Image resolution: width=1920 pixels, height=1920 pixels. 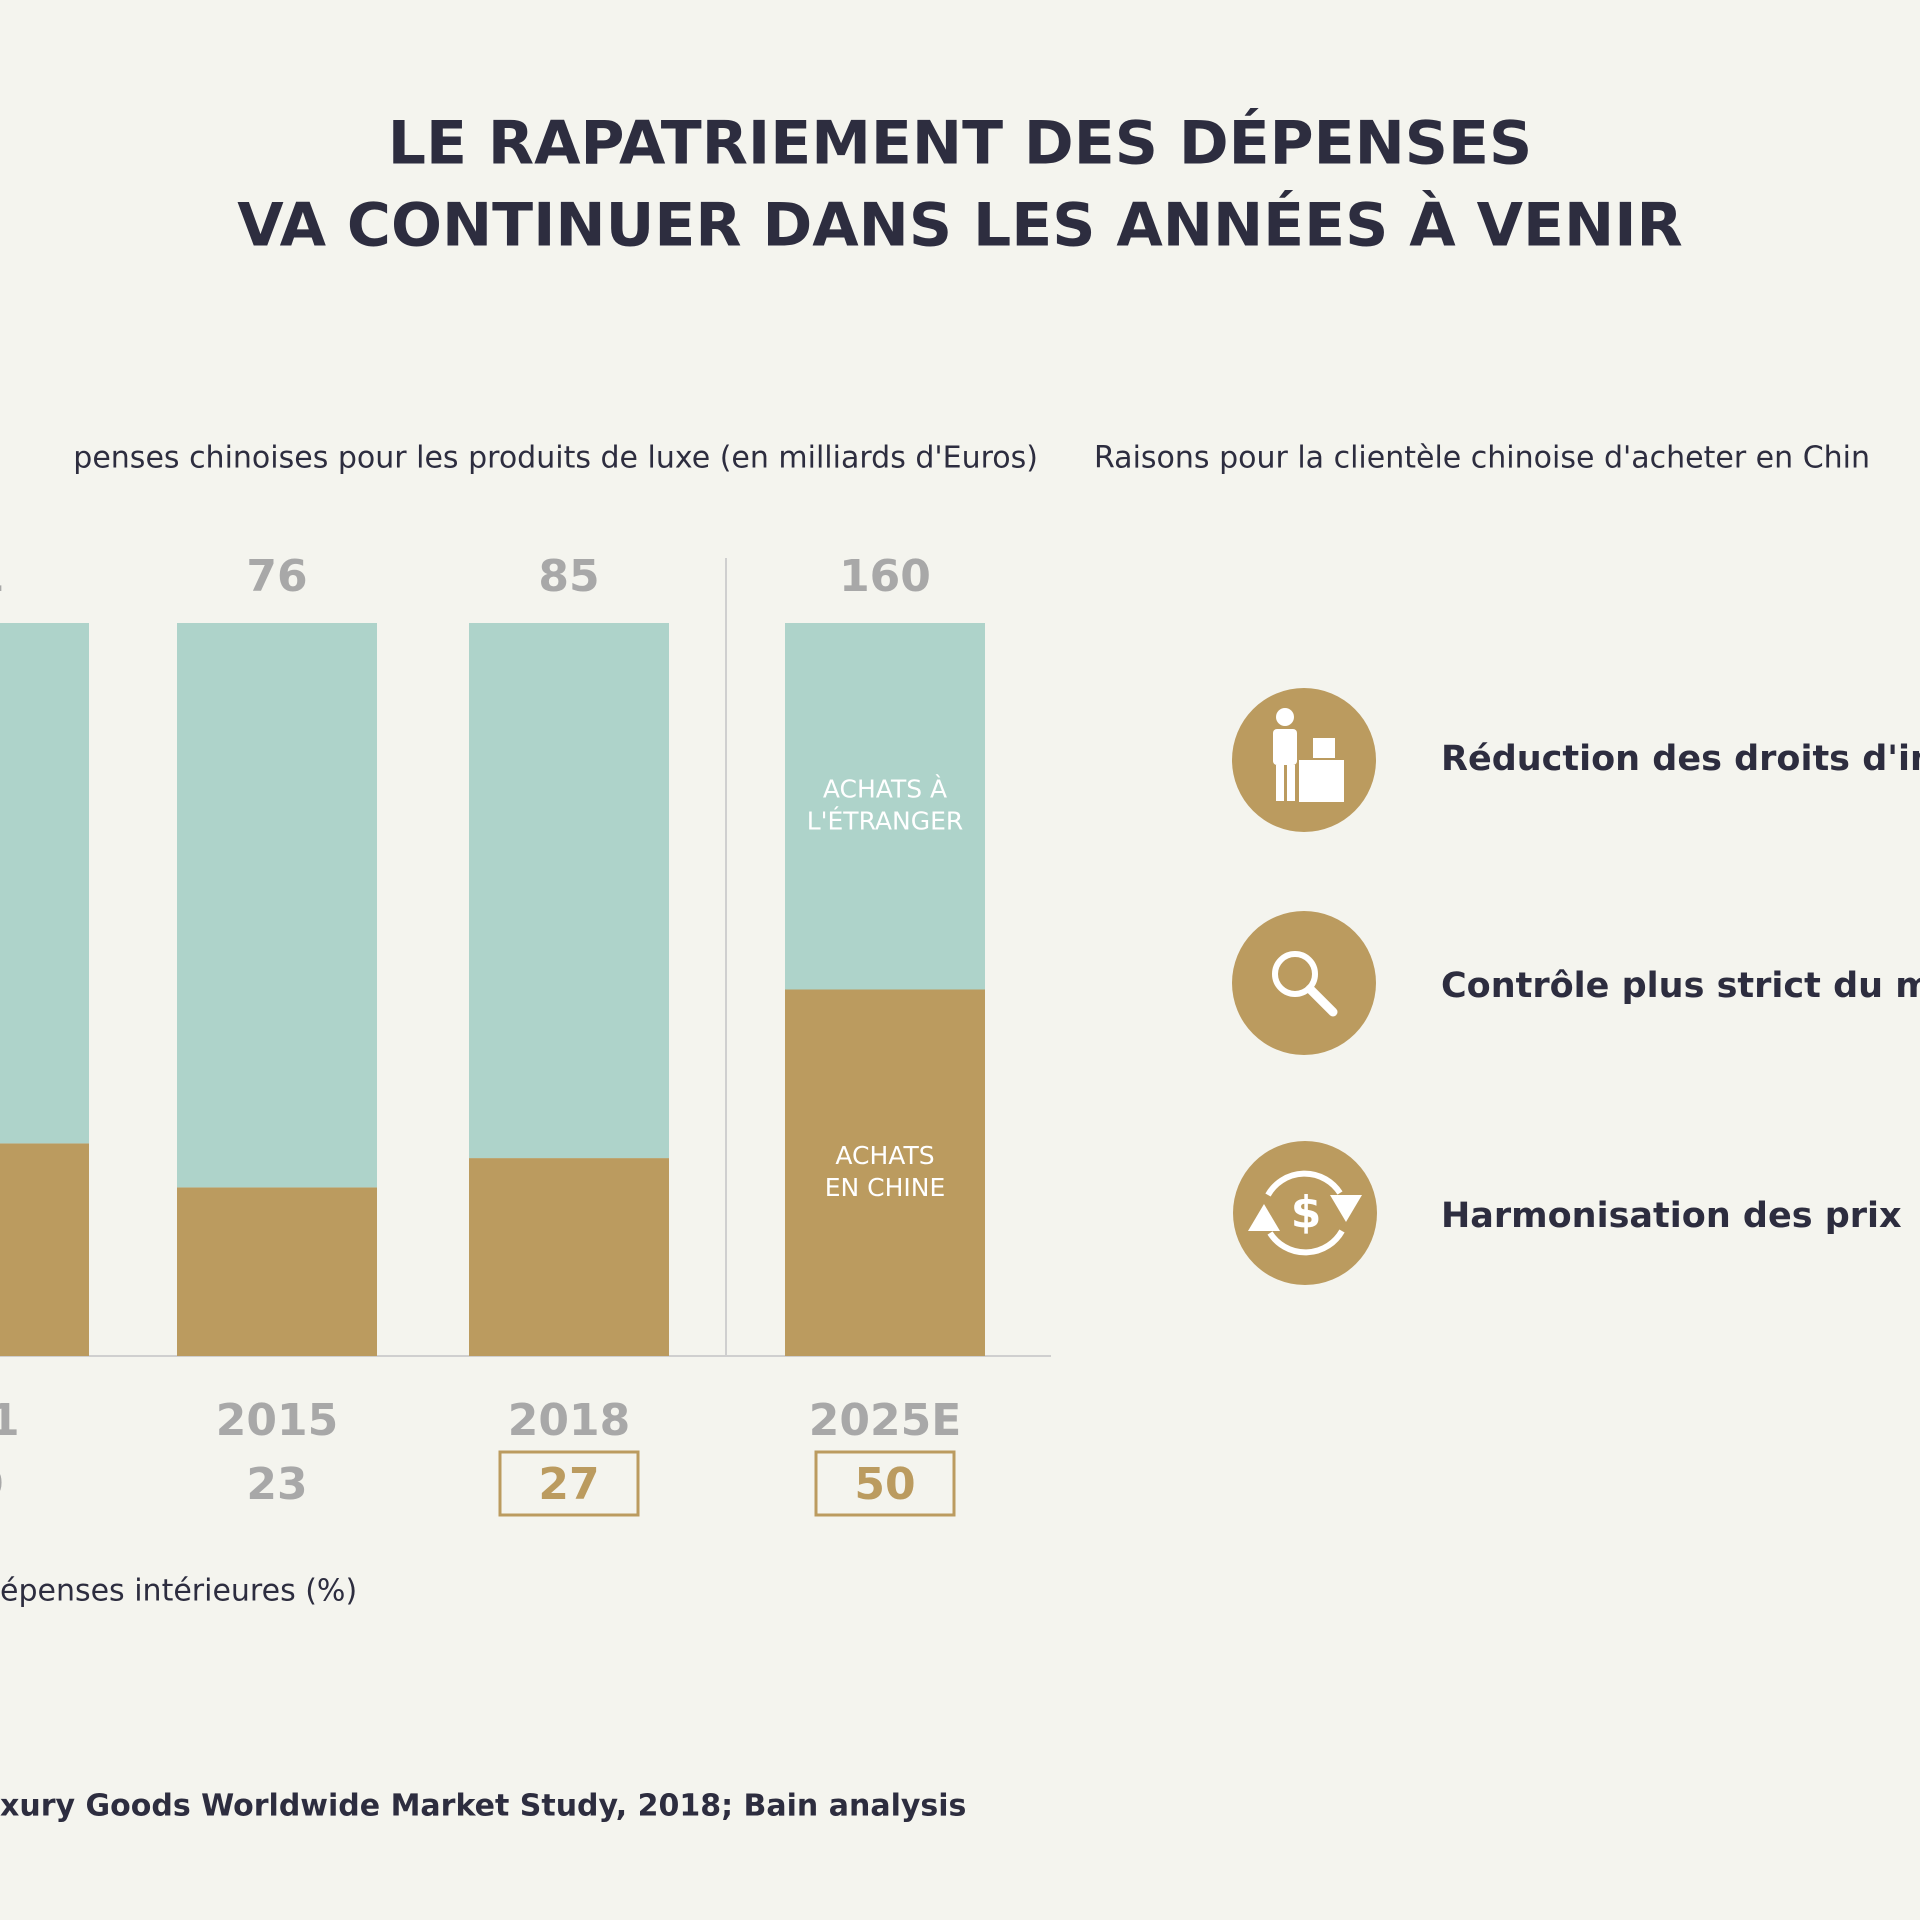 What do you see at coordinates (2, 576) in the screenshot?
I see `total-label: 1` at bounding box center [2, 576].